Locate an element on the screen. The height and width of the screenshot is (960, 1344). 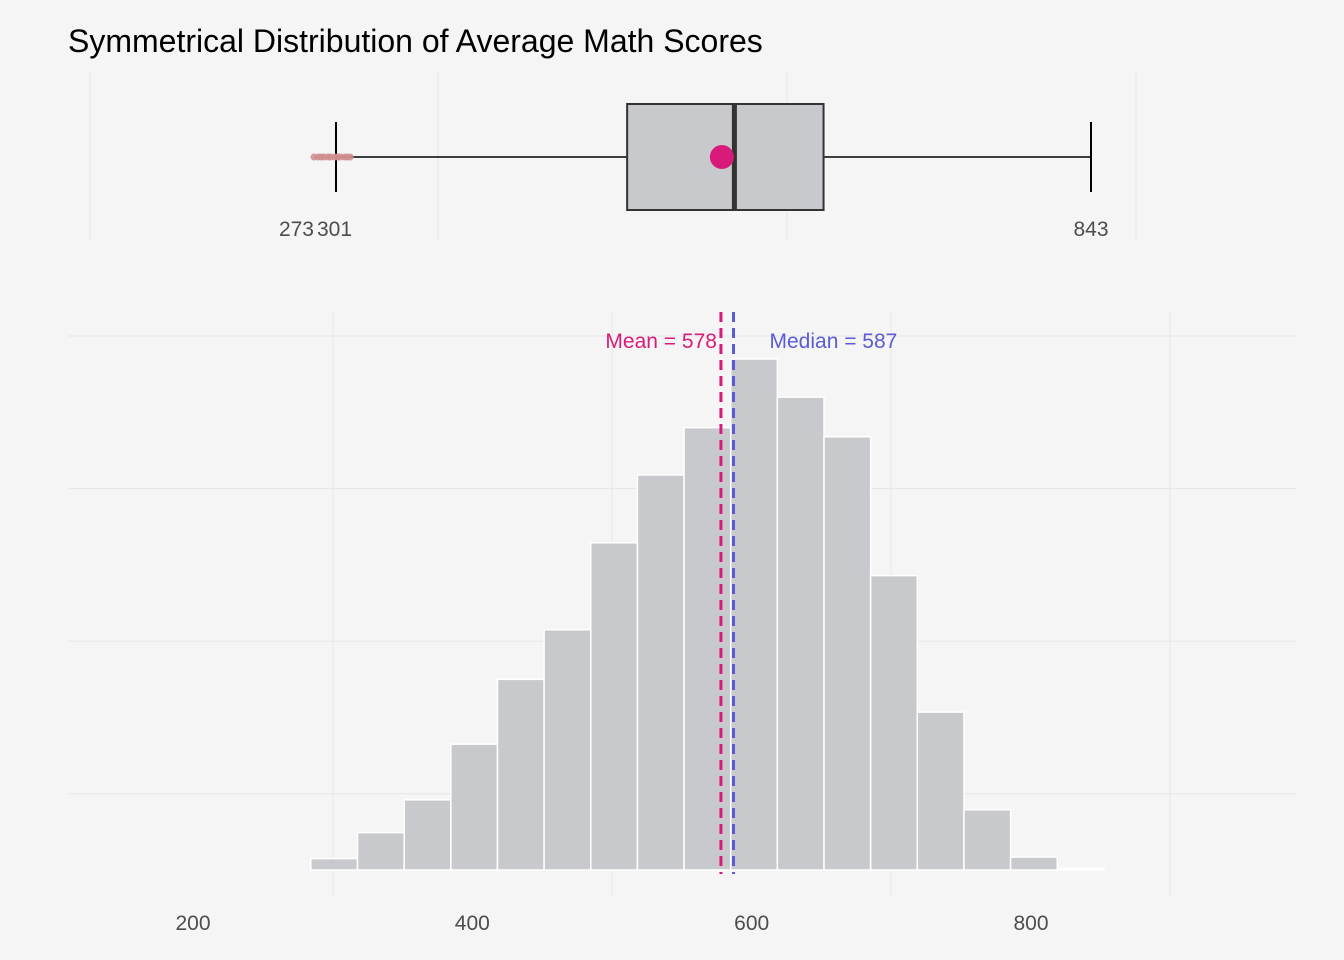
x-axis-ticks: 200 400 600 800 is located at coordinates (611, 923).